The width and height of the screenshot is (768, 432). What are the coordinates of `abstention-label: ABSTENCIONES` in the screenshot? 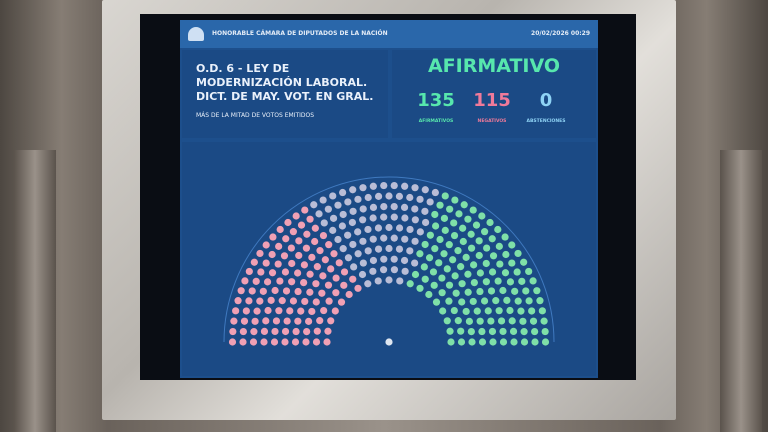 It's located at (546, 121).